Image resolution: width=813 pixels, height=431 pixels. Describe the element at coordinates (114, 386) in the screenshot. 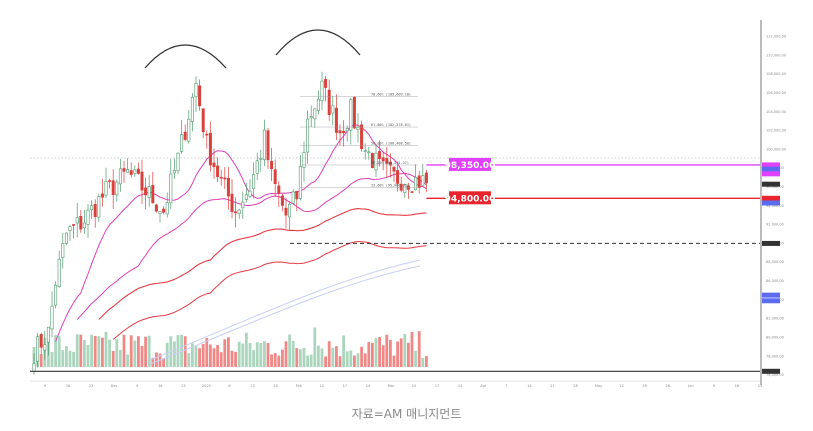

I see `x-tick-label: Dec` at that location.